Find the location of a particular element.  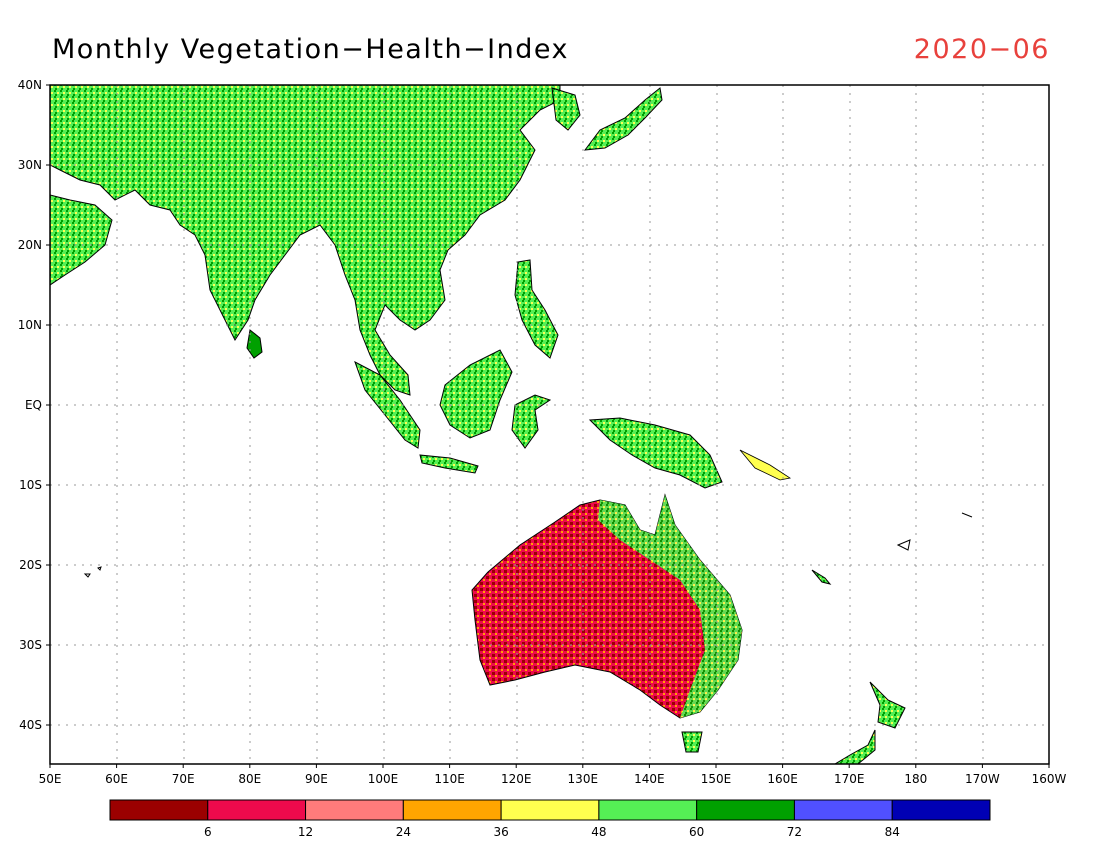

lon-label: 120E is located at coordinates (516, 779).